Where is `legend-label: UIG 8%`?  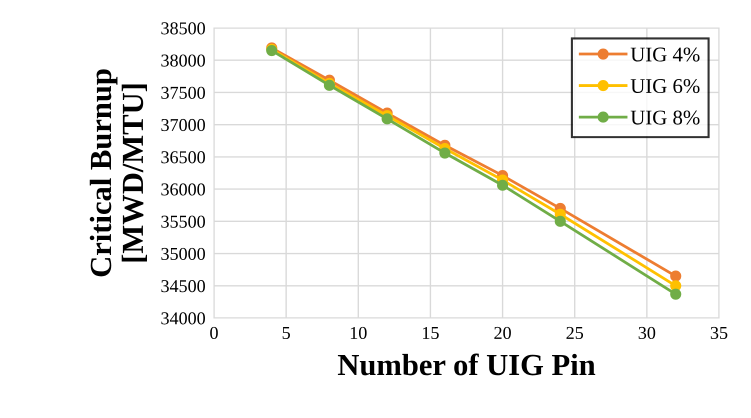 legend-label: UIG 8% is located at coordinates (665, 117).